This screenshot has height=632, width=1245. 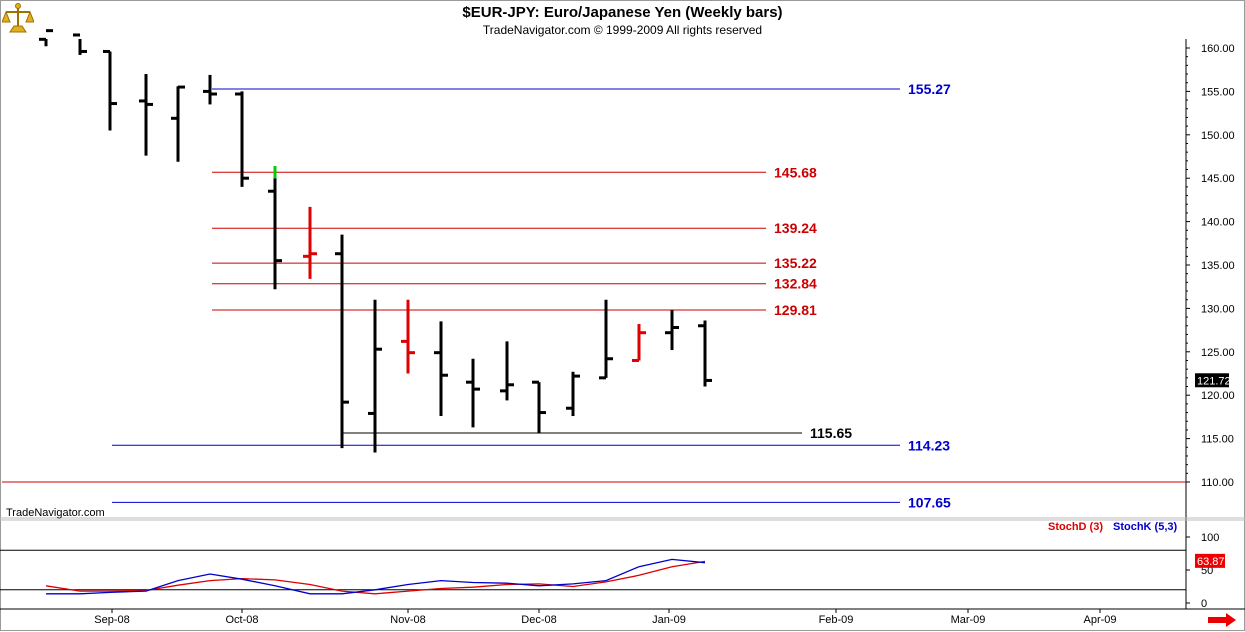 What do you see at coordinates (1218, 92) in the screenshot?
I see `y-tick-label: 155.00` at bounding box center [1218, 92].